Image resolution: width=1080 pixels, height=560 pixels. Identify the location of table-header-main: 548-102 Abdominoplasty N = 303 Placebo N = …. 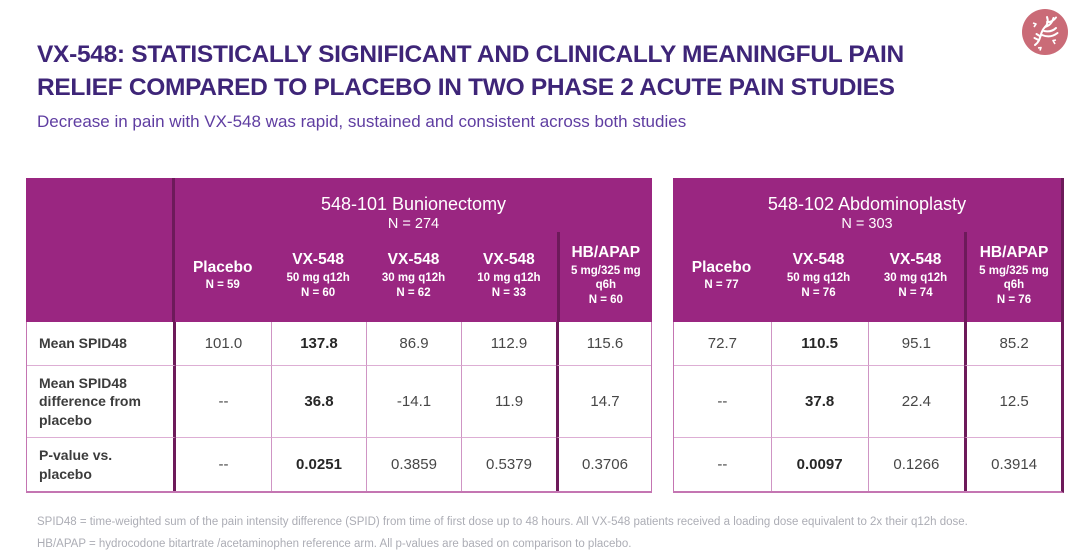
(867, 250).